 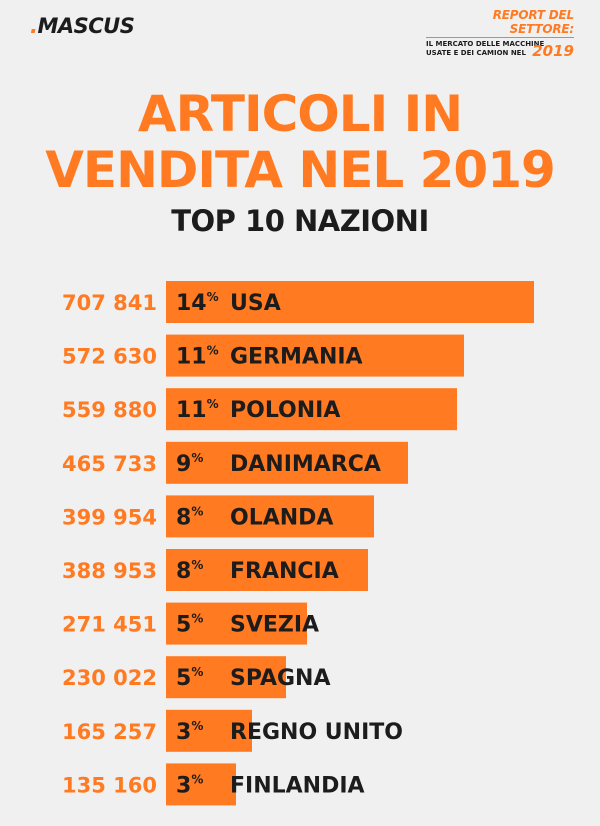 What do you see at coordinates (300, 114) in the screenshot?
I see `title-line-1: ARTICOLI IN` at bounding box center [300, 114].